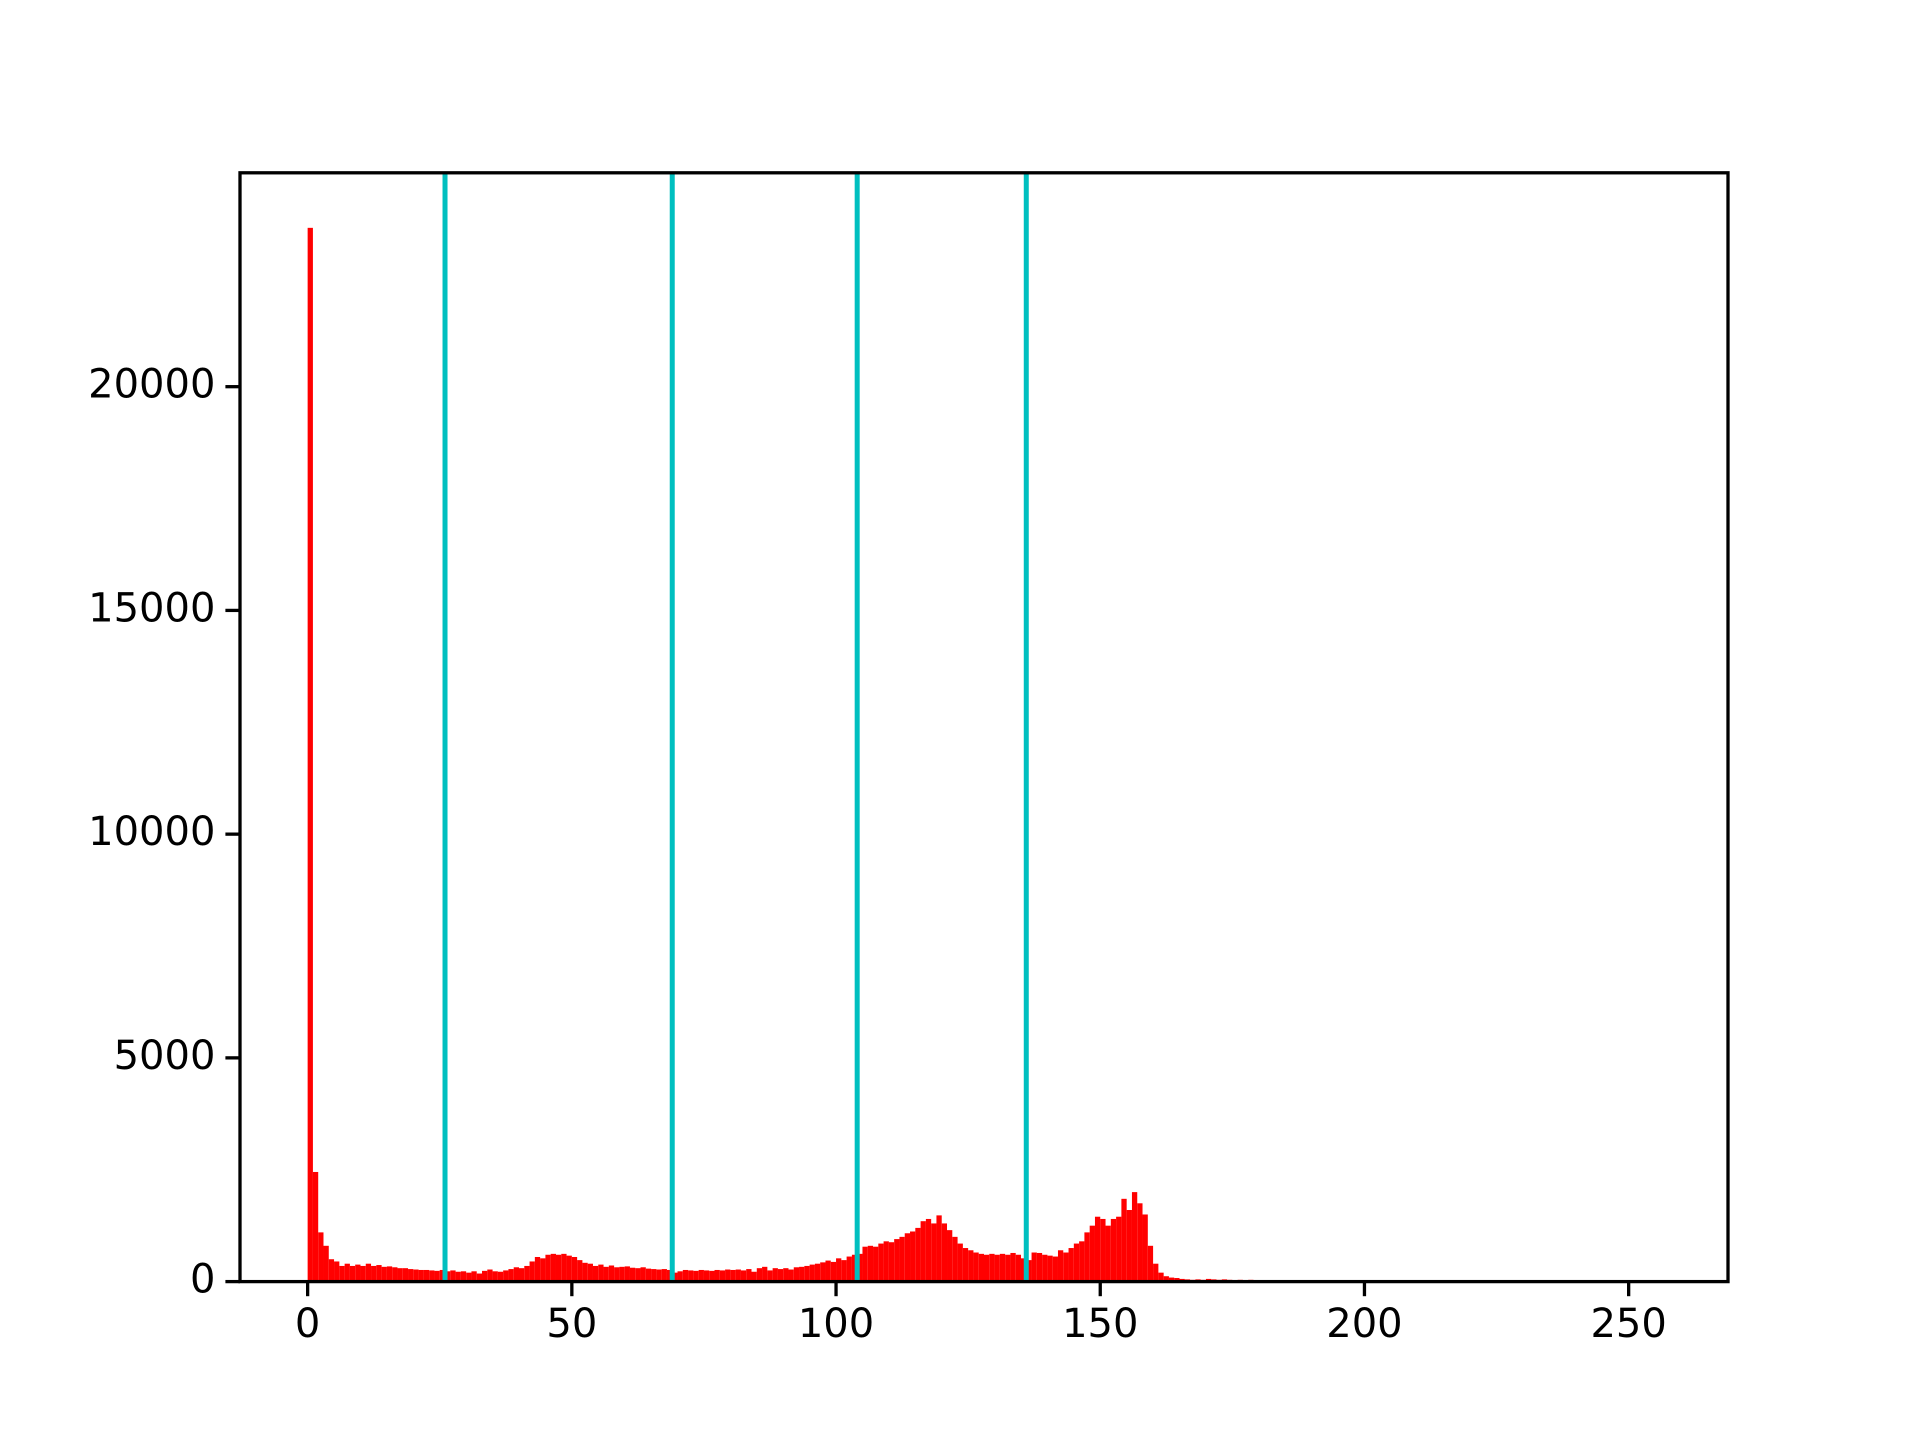 The height and width of the screenshot is (1440, 1920). Describe the element at coordinates (307, 1324) in the screenshot. I see `x-tick-label: 0` at that location.